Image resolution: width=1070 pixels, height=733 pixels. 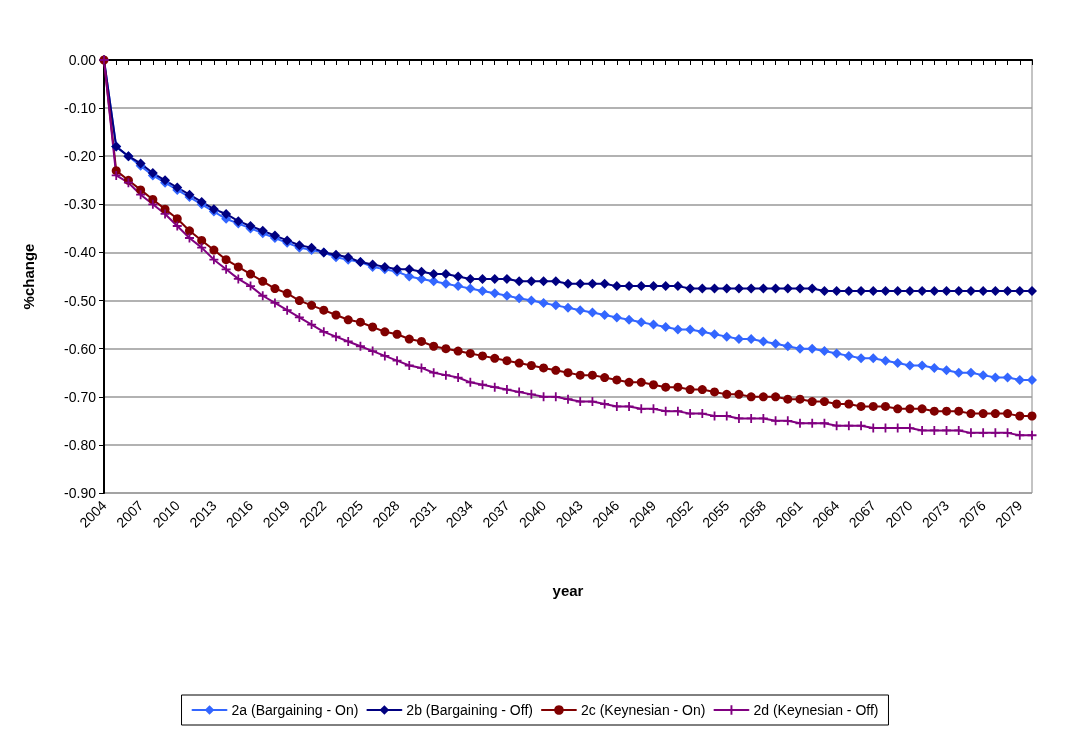 I want to click on legend-label: 2a (Bargaining - On), so click(x=295, y=710).